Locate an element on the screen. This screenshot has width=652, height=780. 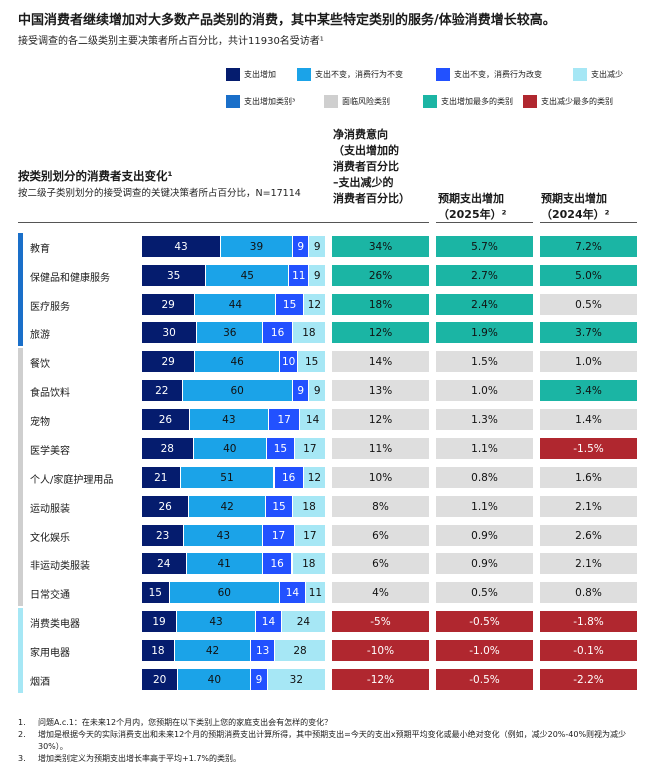
bar-segment: 16 is located at coordinates (288, 477).